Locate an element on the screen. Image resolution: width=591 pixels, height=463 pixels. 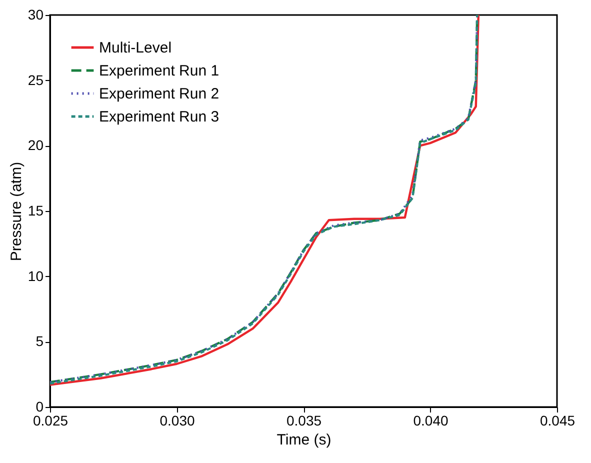
legend-label: Multi-Level is located at coordinates (135, 48).